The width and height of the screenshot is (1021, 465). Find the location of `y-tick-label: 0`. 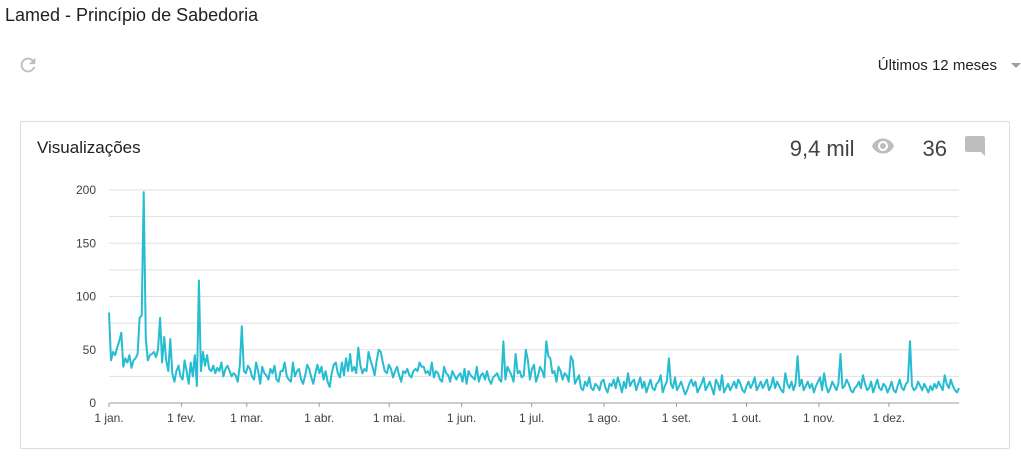

y-tick-label: 0 is located at coordinates (92, 403).